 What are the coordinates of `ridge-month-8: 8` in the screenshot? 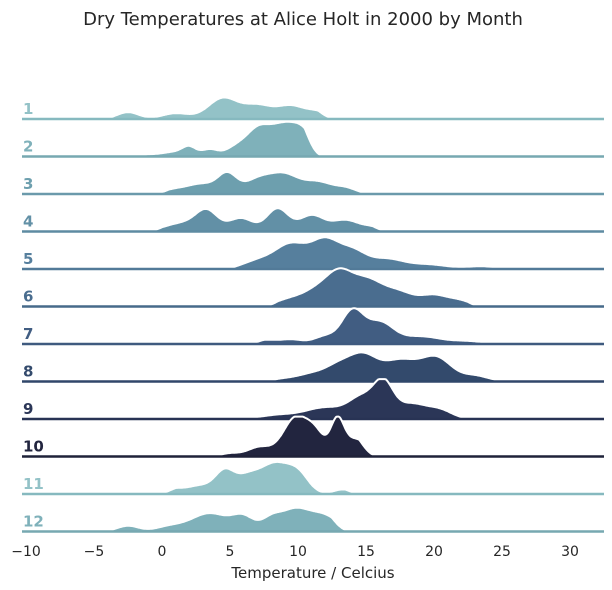 It's located at (313, 367).